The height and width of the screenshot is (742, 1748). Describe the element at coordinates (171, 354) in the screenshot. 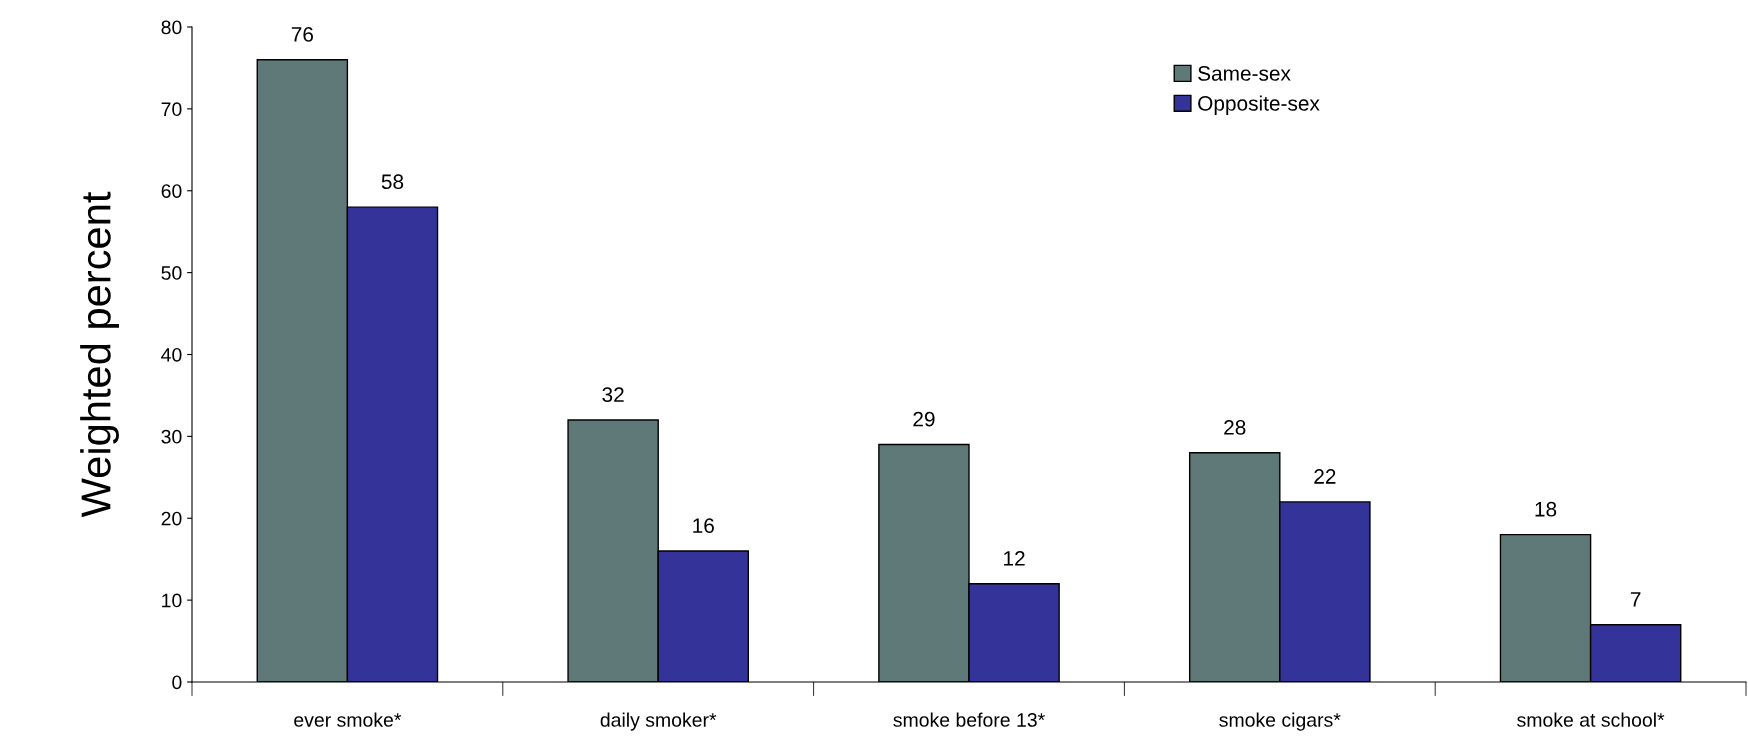

I see `y-tick-label: 40` at that location.